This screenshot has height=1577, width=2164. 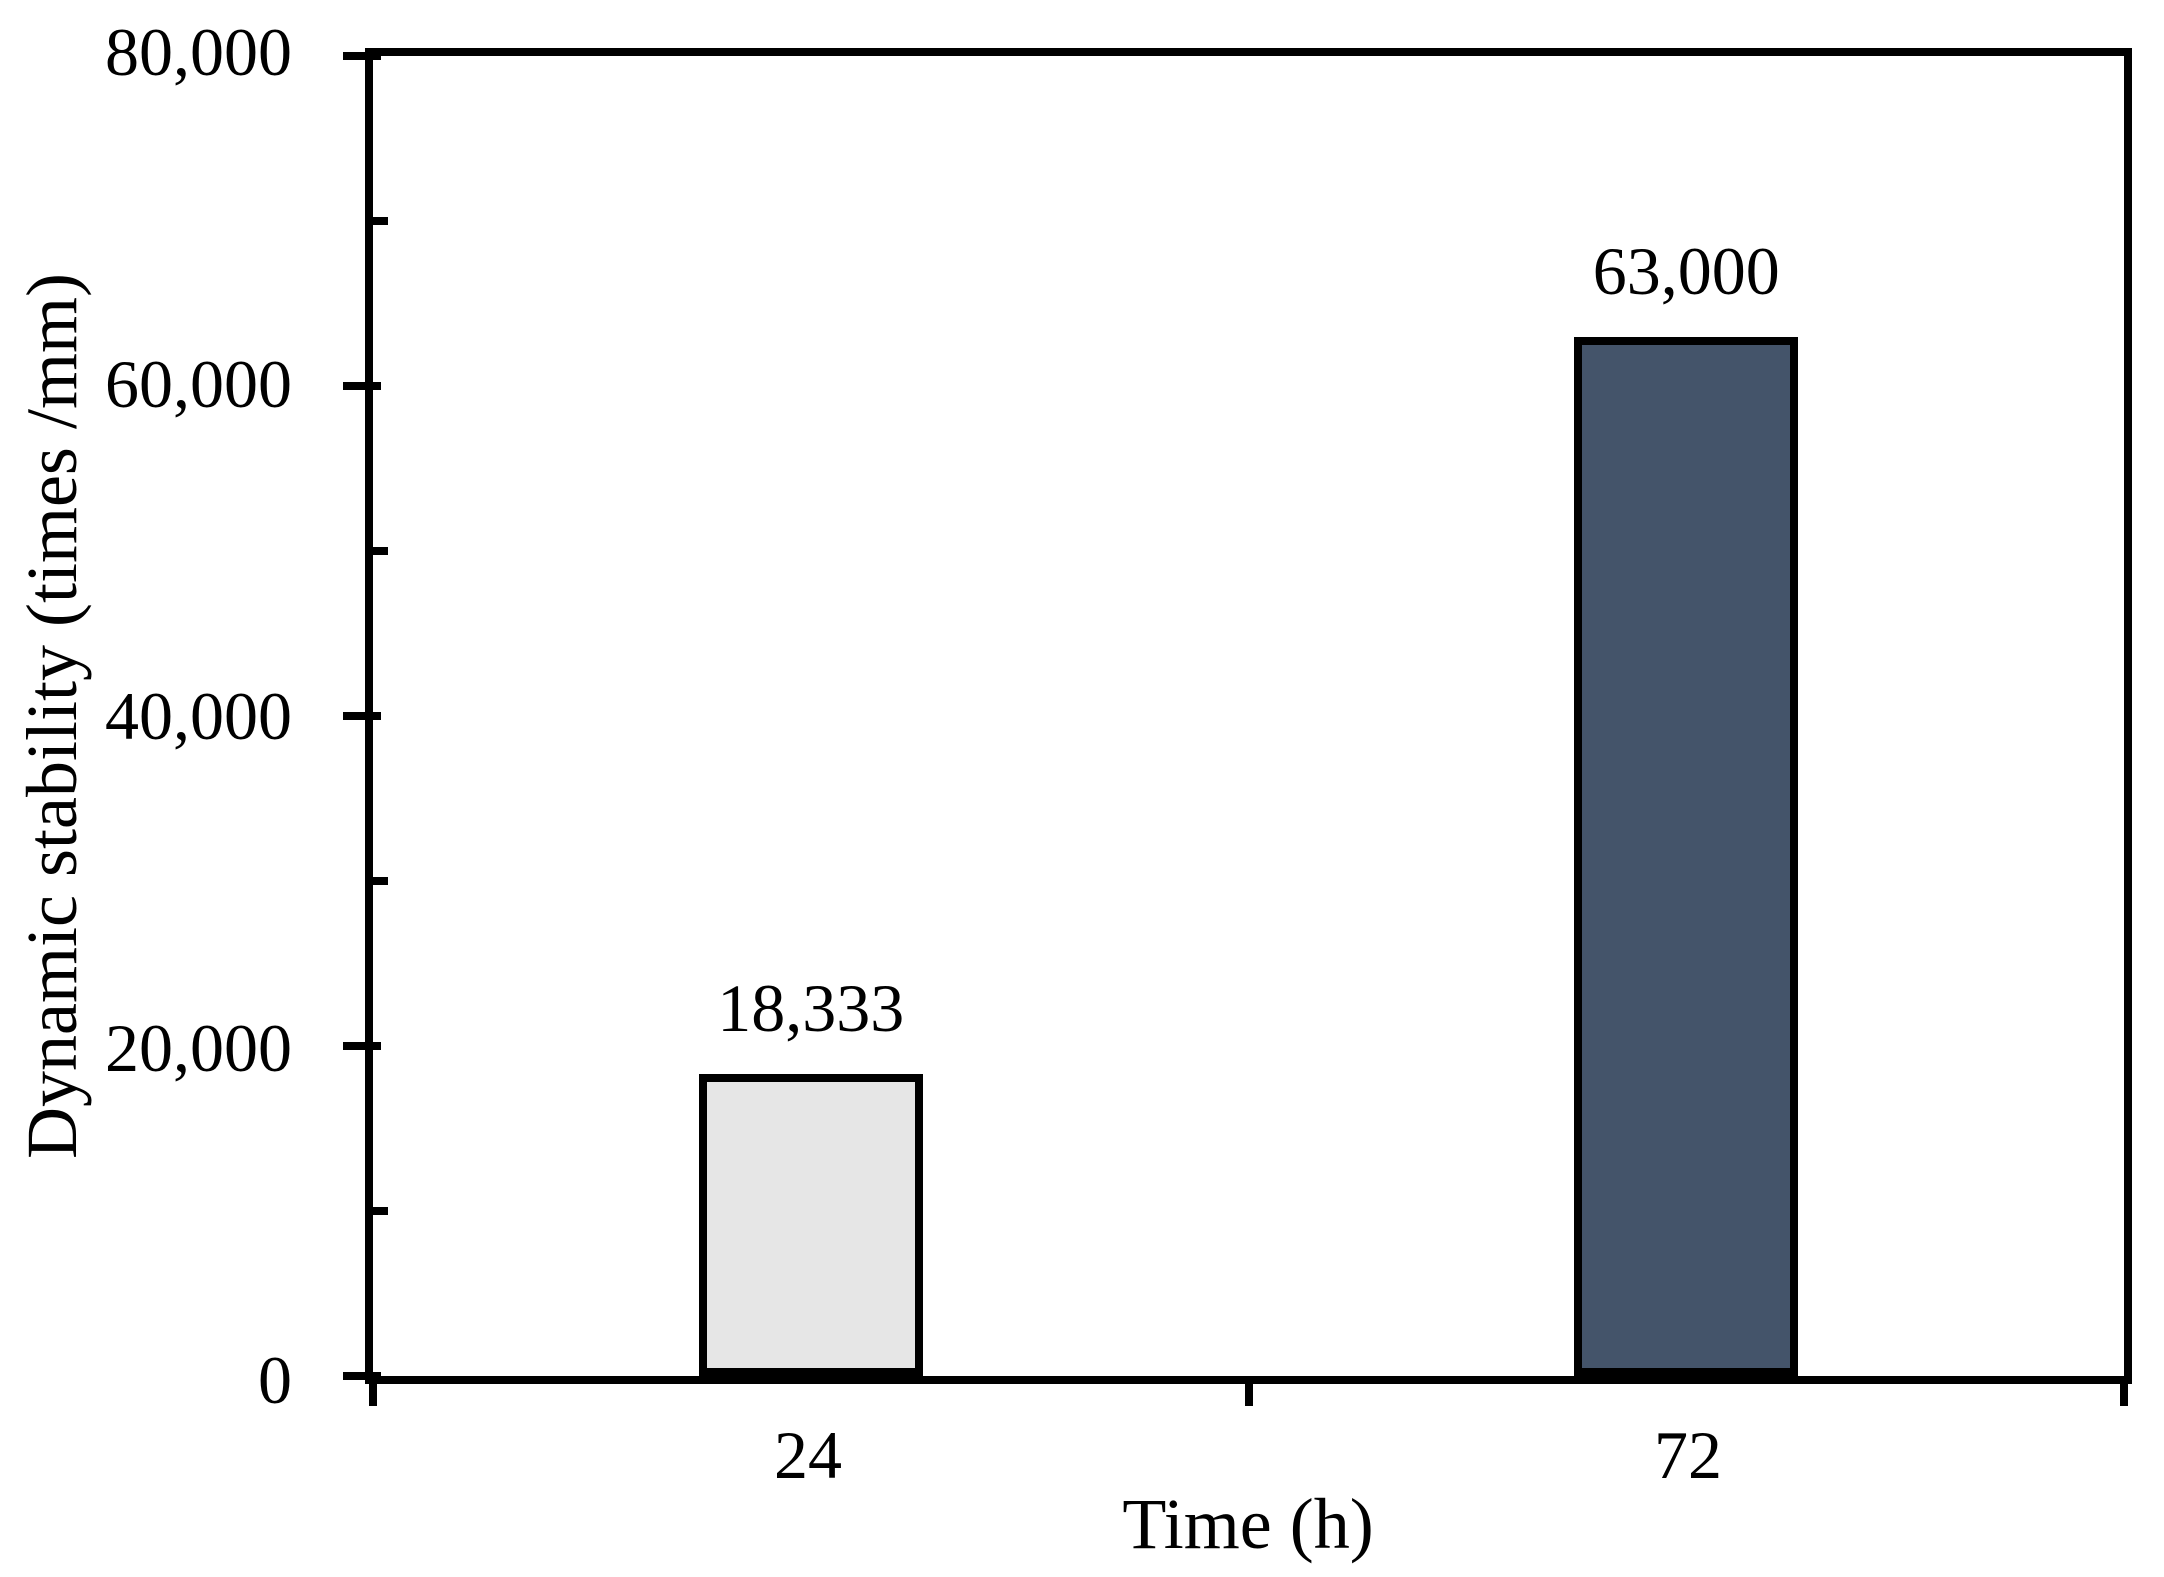 What do you see at coordinates (373, 1395) in the screenshot?
I see `x-major-tick-left` at bounding box center [373, 1395].